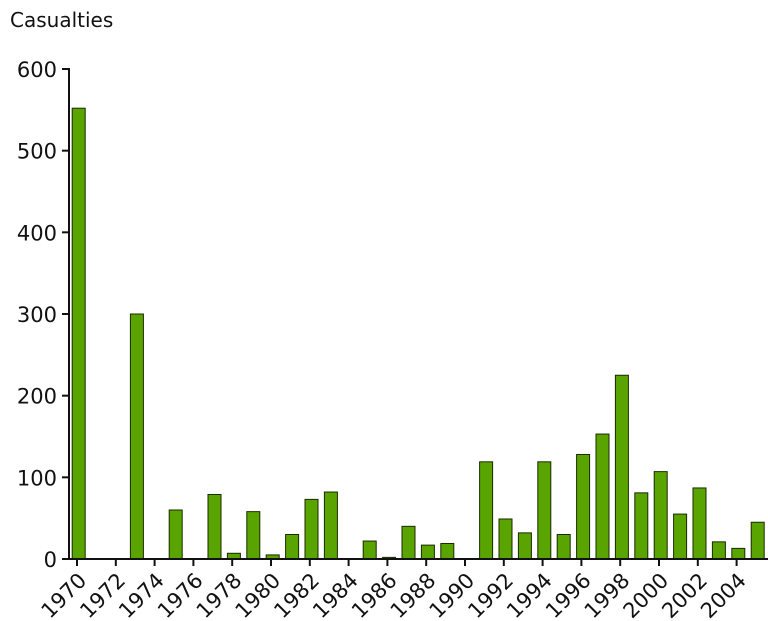 Image resolution: width=768 pixels, height=621 pixels. I want to click on bar-2004, so click(738, 553).